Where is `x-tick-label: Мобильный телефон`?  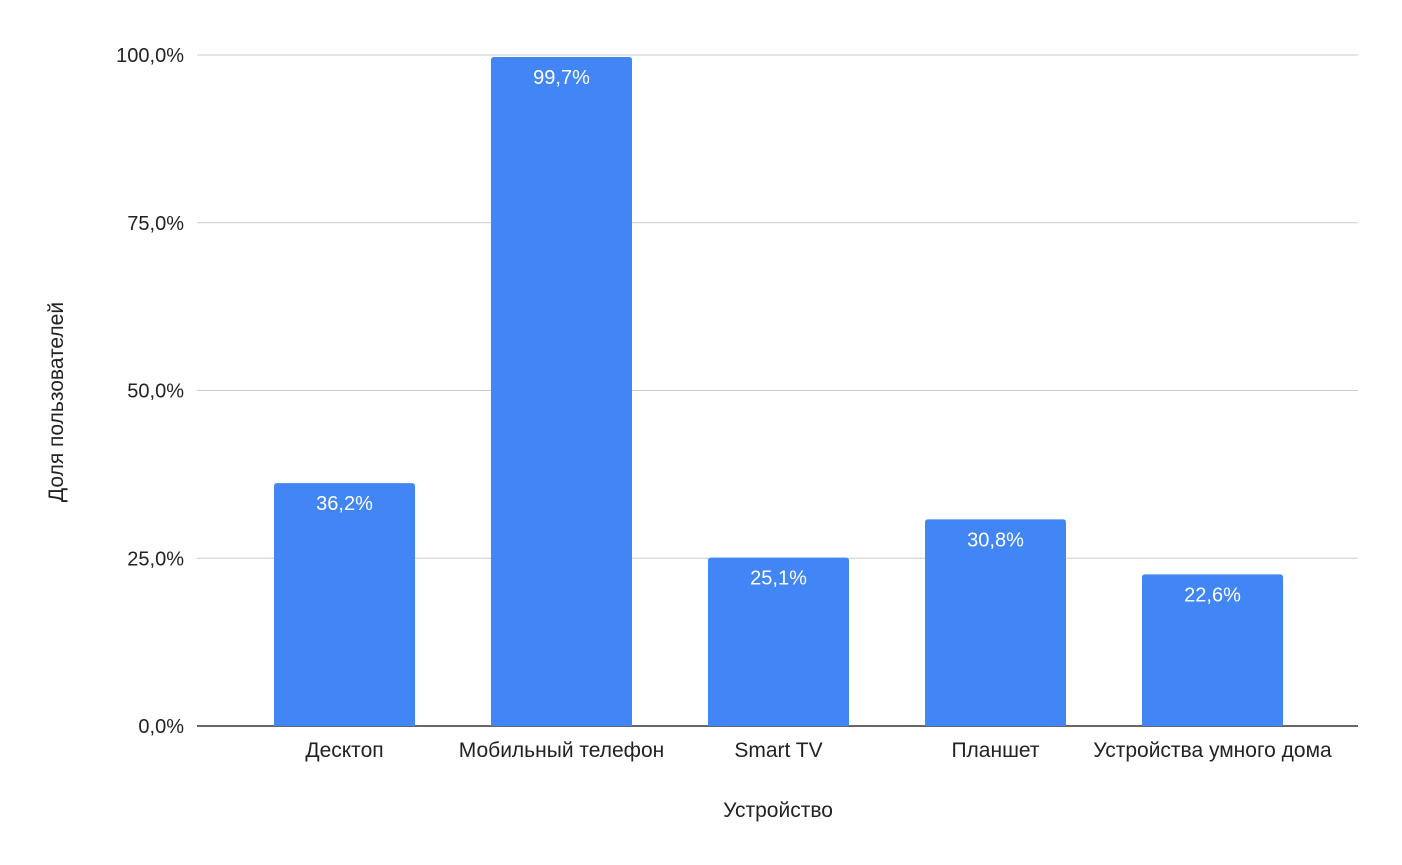
x-tick-label: Мобильный телефон is located at coordinates (561, 750).